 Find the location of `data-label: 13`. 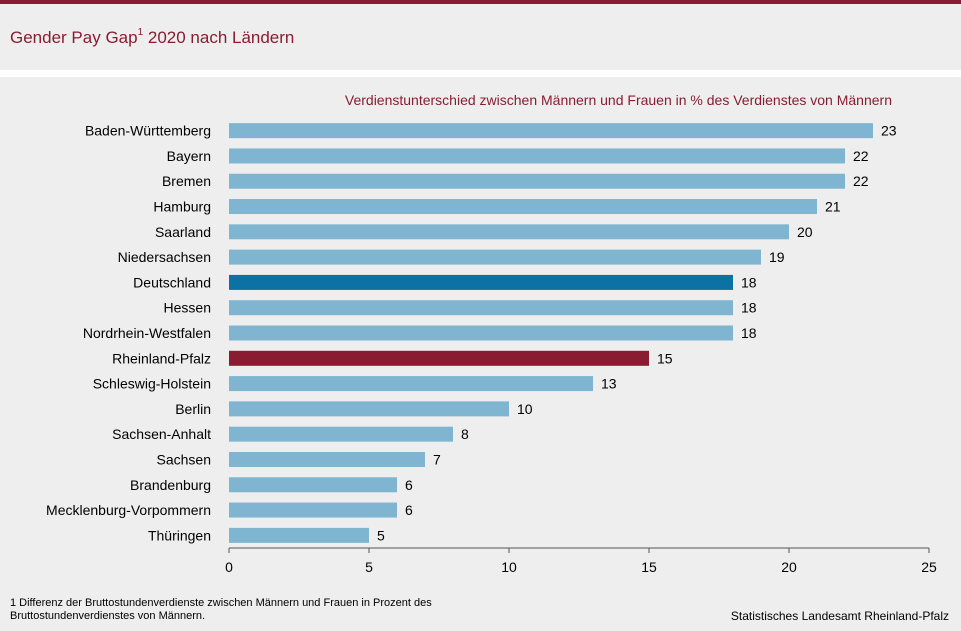

data-label: 13 is located at coordinates (609, 384).